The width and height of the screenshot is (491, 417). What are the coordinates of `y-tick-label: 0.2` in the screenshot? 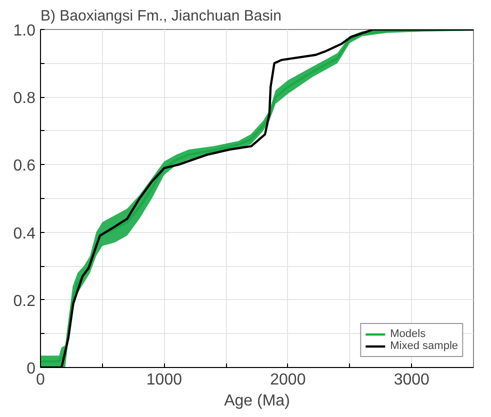 It's located at (24, 301).